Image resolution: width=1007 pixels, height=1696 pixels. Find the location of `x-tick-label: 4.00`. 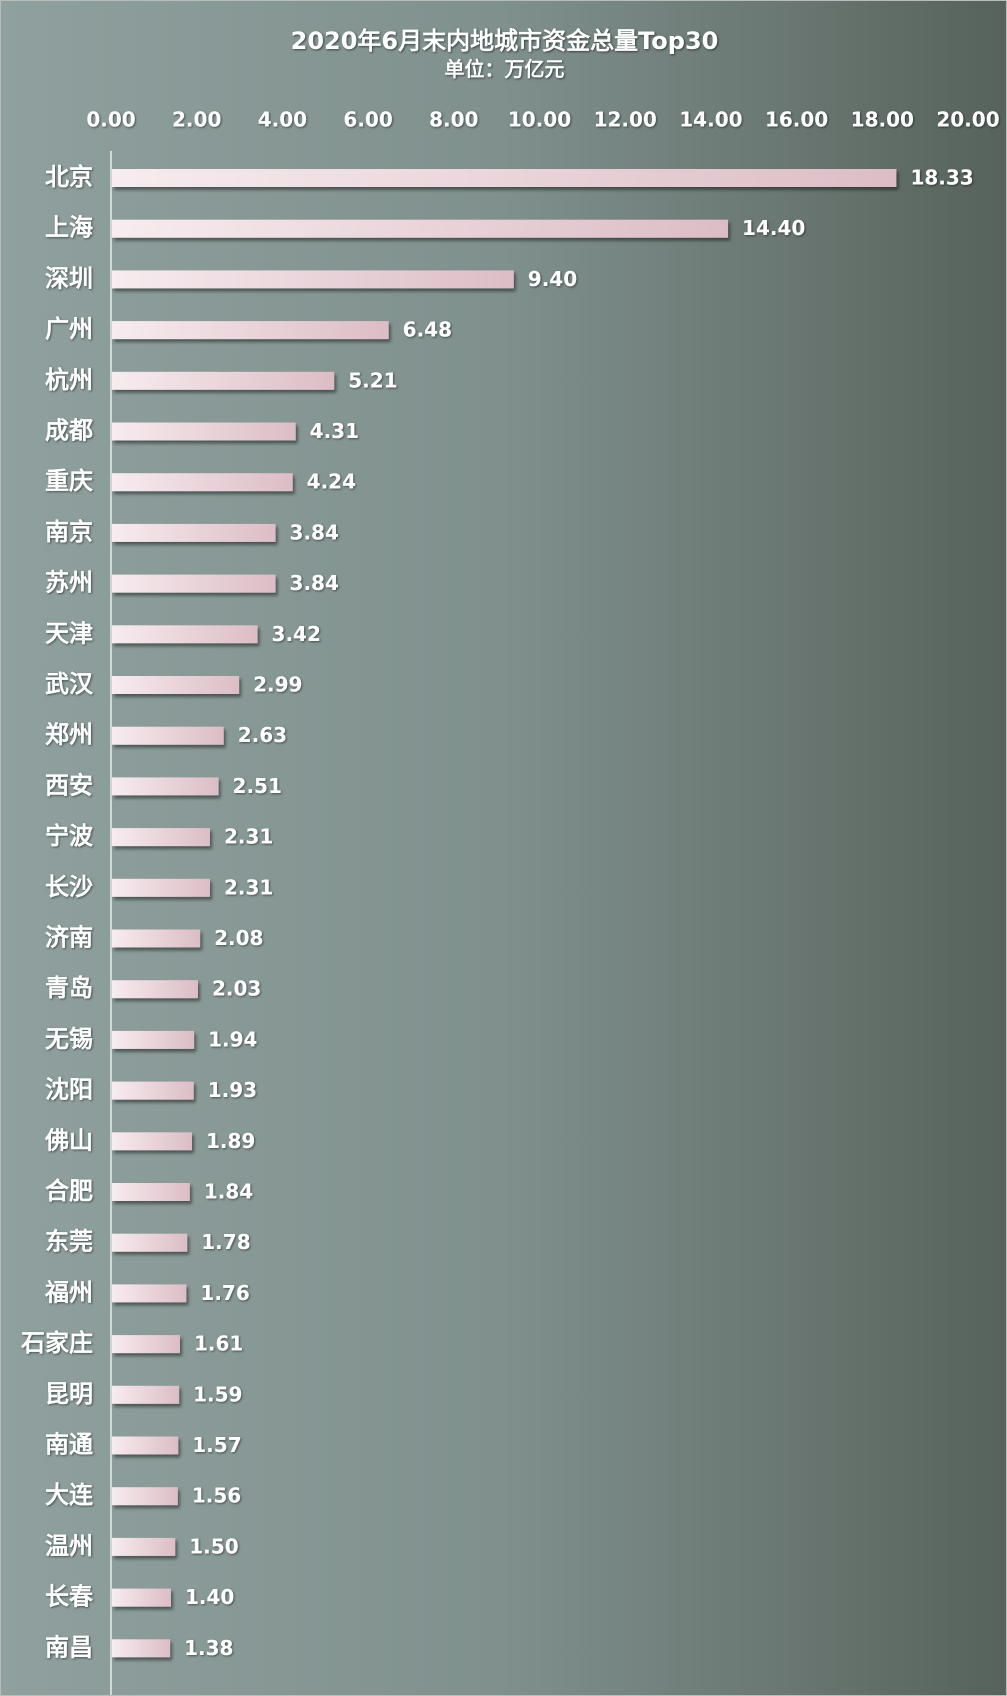

x-tick-label: 4.00 is located at coordinates (282, 120).